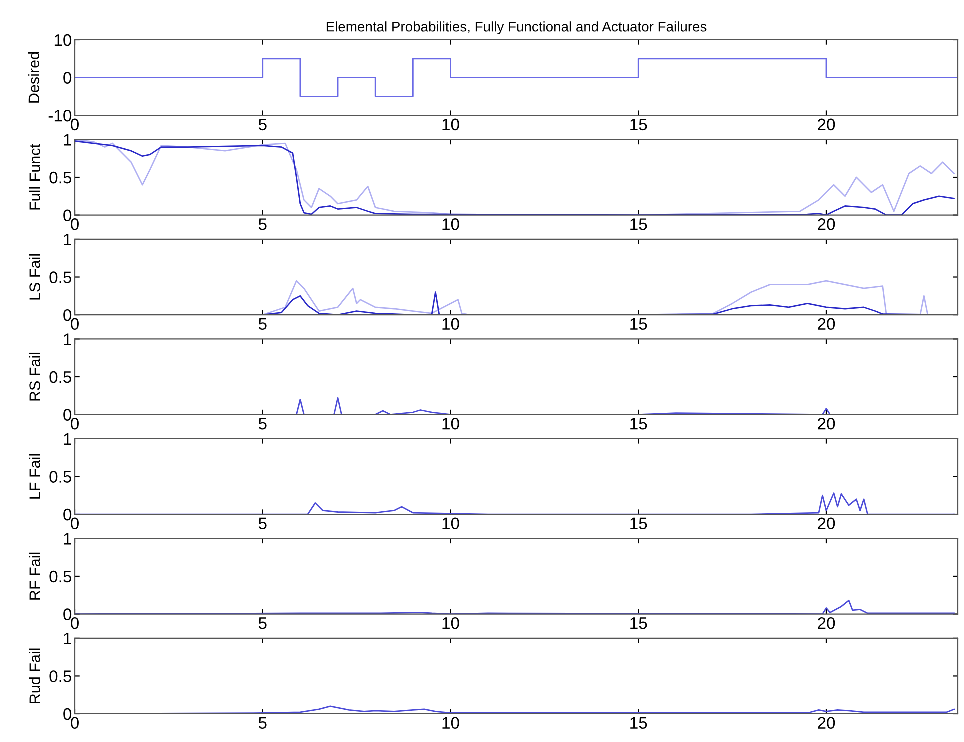  Describe the element at coordinates (60, 116) in the screenshot. I see `y-tick-label: -10` at that location.